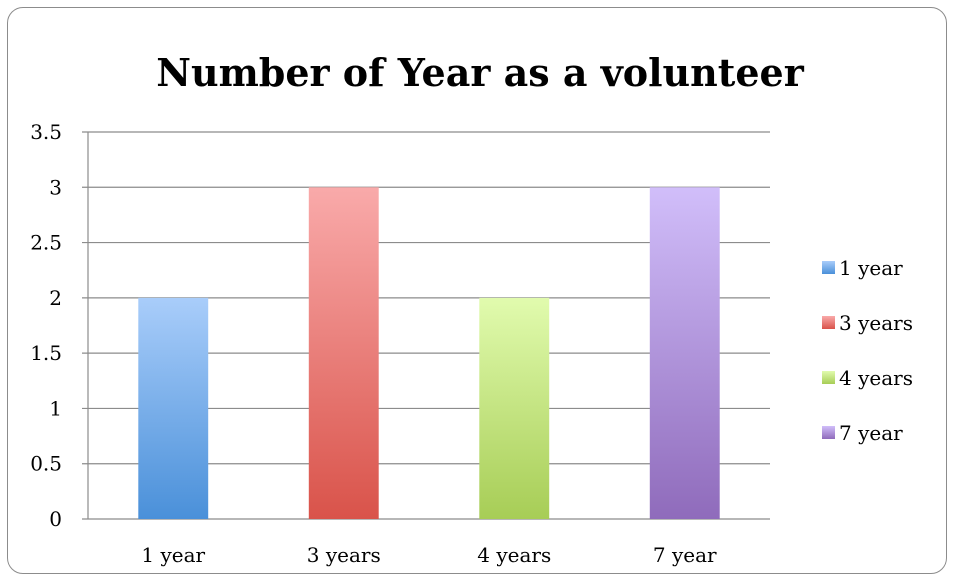  What do you see at coordinates (684, 353) in the screenshot?
I see `bar-7-year` at bounding box center [684, 353].